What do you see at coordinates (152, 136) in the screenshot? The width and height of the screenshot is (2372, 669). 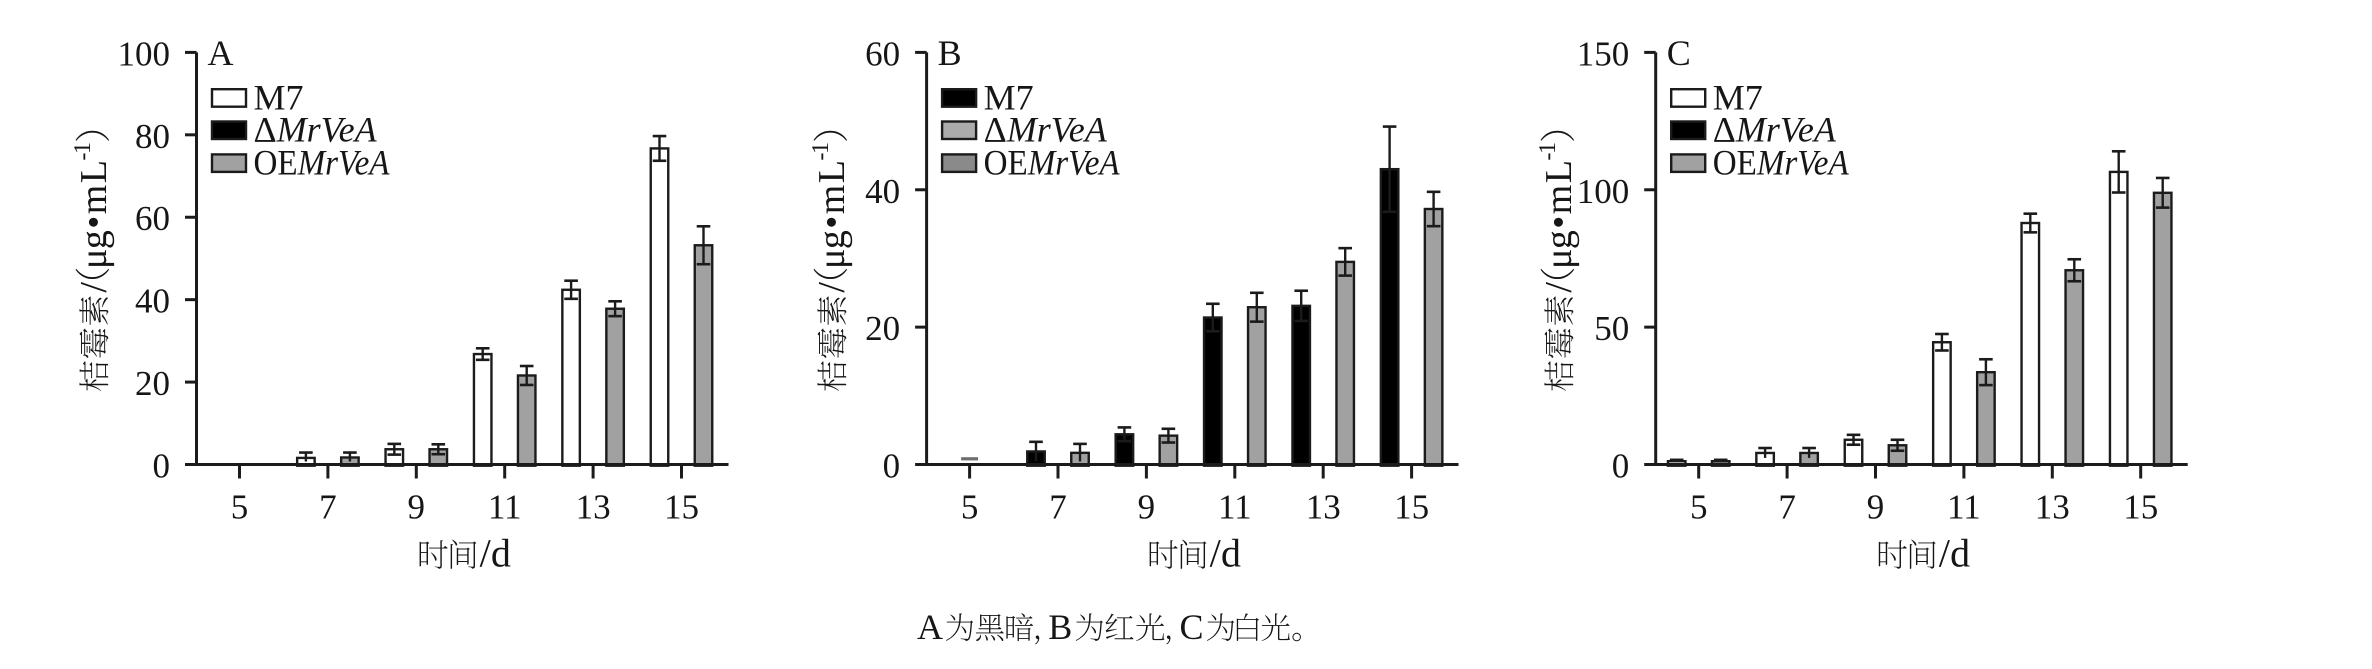 I see `svg-text: 80` at bounding box center [152, 136].